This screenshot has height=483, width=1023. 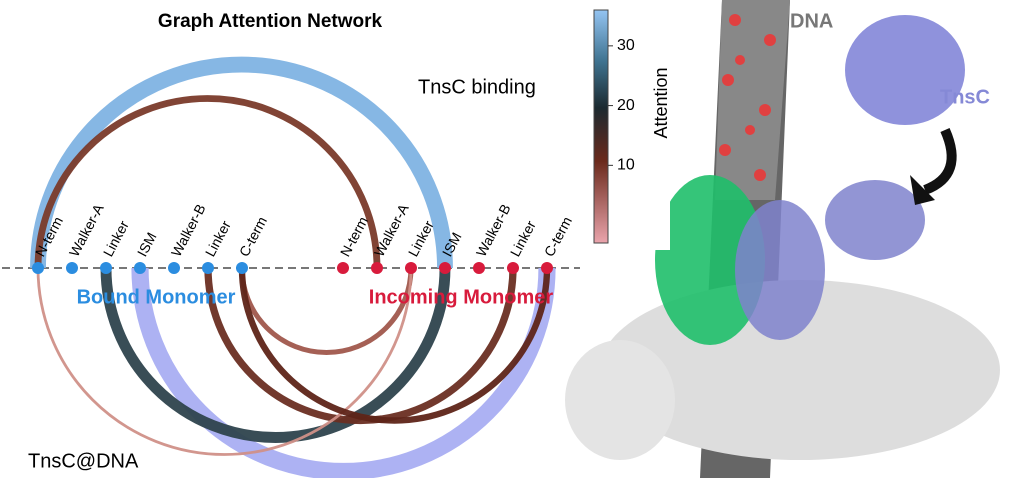 What do you see at coordinates (965, 97) in the screenshot?
I see `tnsc-label: TnsC` at bounding box center [965, 97].